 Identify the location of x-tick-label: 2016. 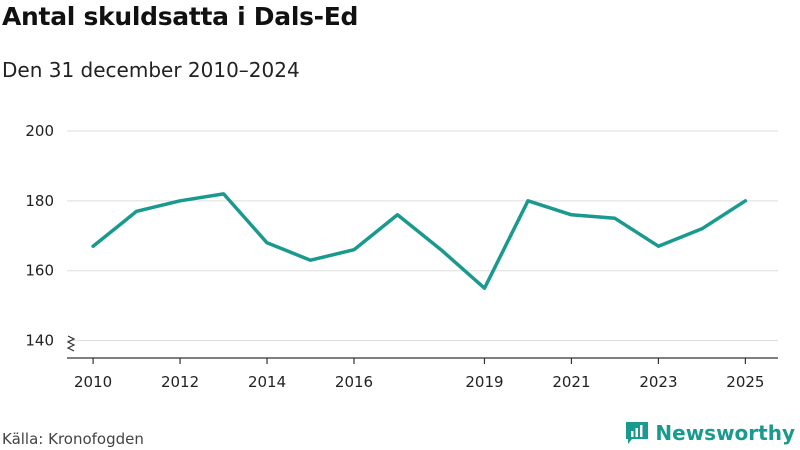
(354, 382).